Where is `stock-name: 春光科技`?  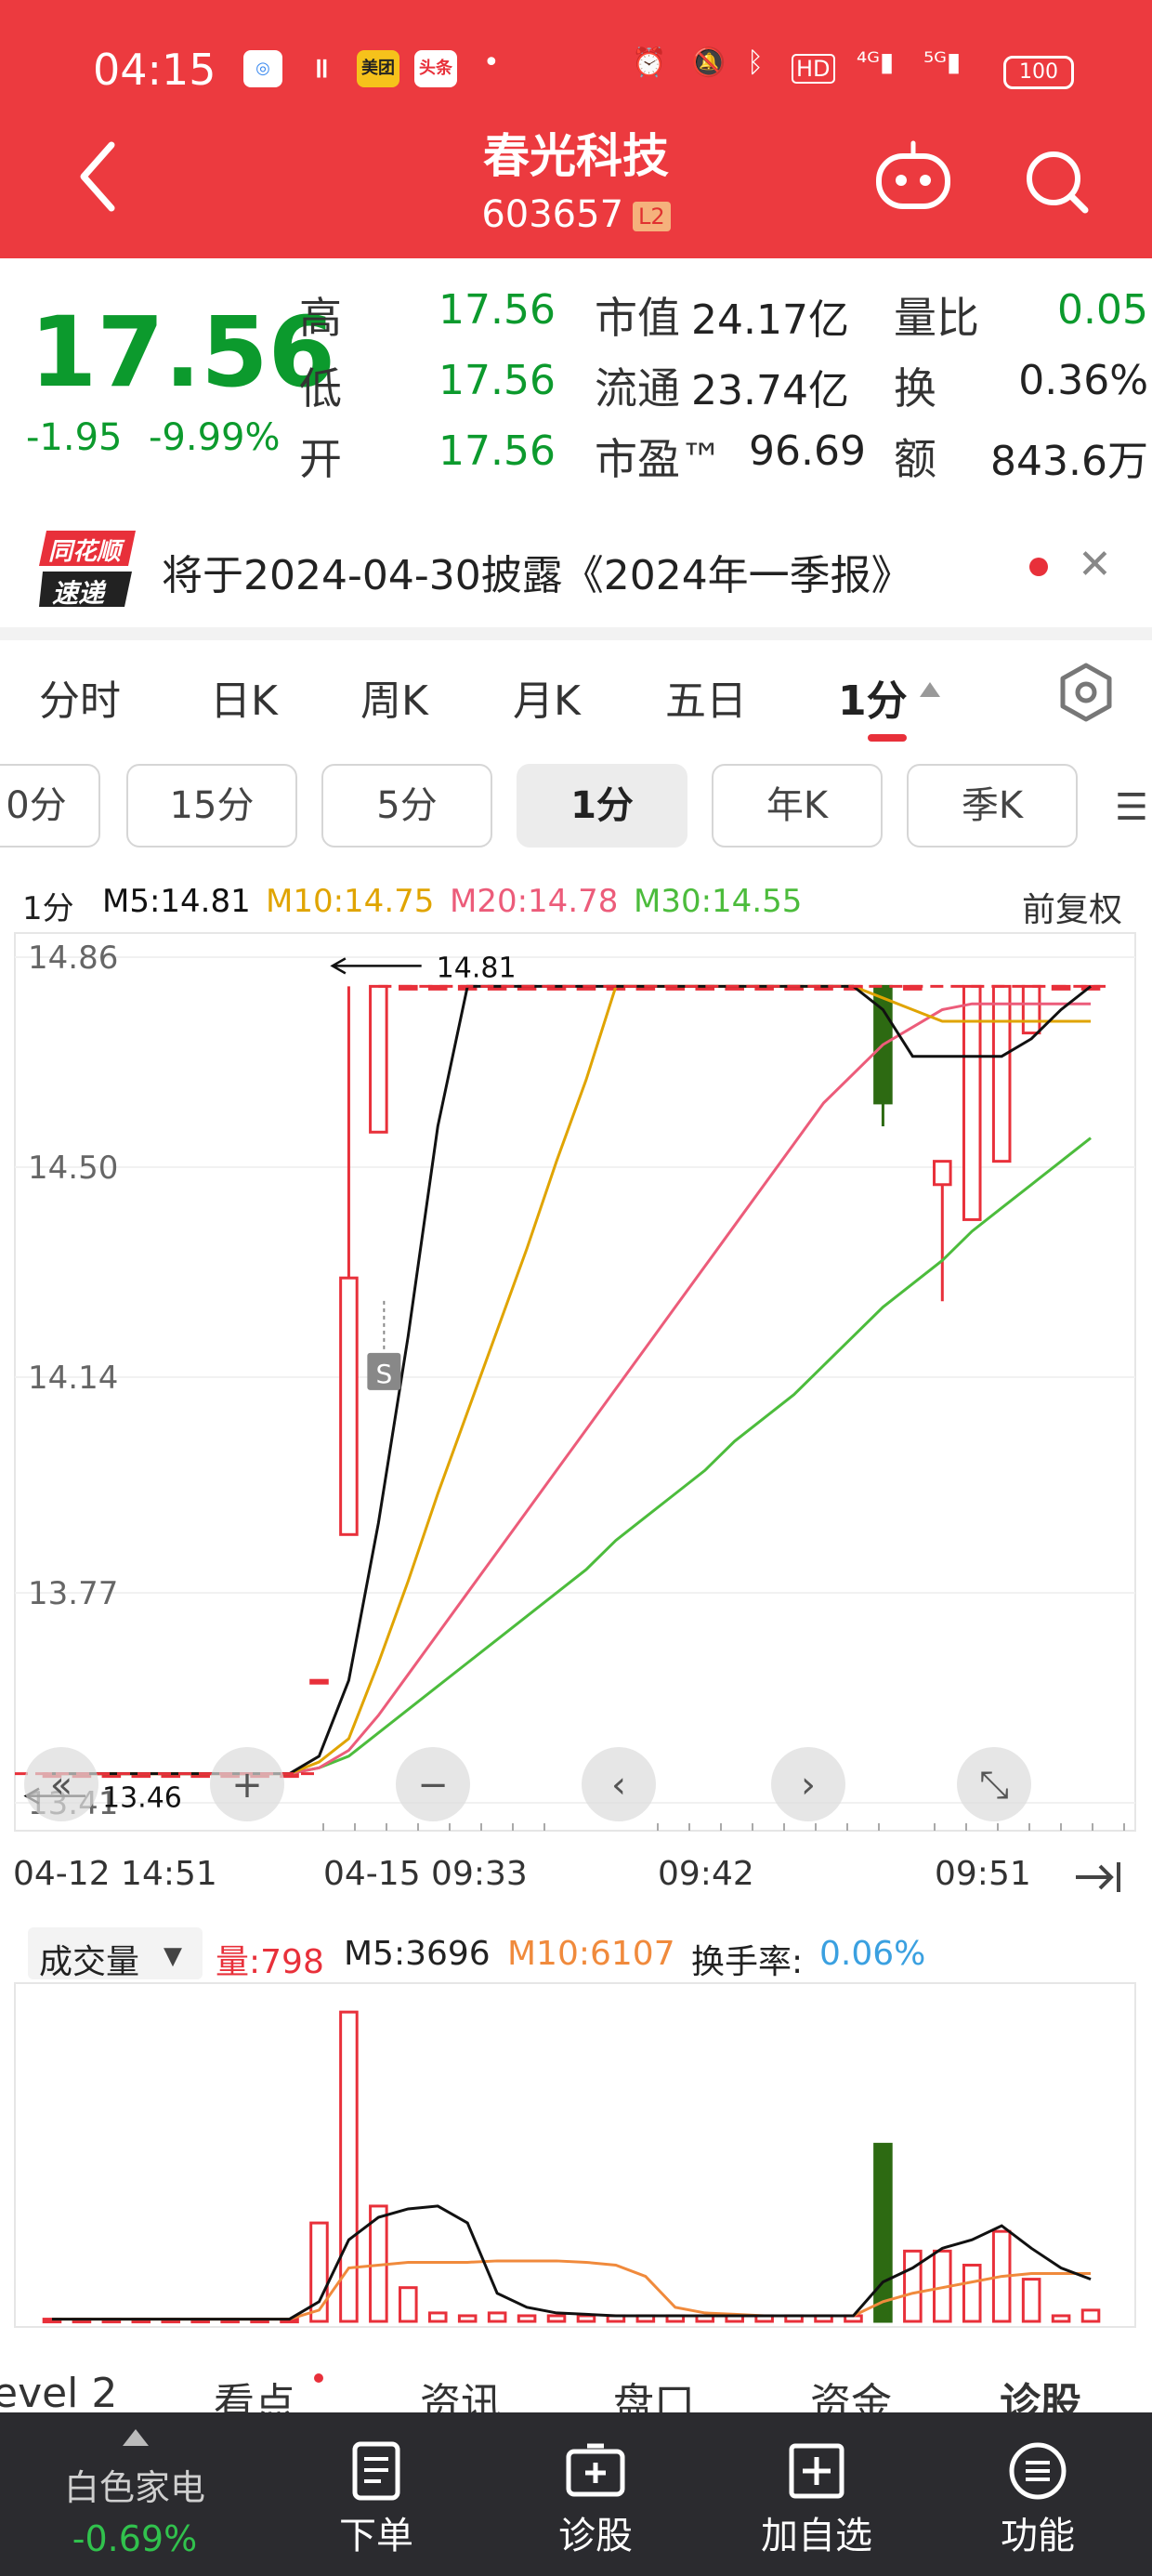 stock-name: 春光科技 is located at coordinates (576, 156).